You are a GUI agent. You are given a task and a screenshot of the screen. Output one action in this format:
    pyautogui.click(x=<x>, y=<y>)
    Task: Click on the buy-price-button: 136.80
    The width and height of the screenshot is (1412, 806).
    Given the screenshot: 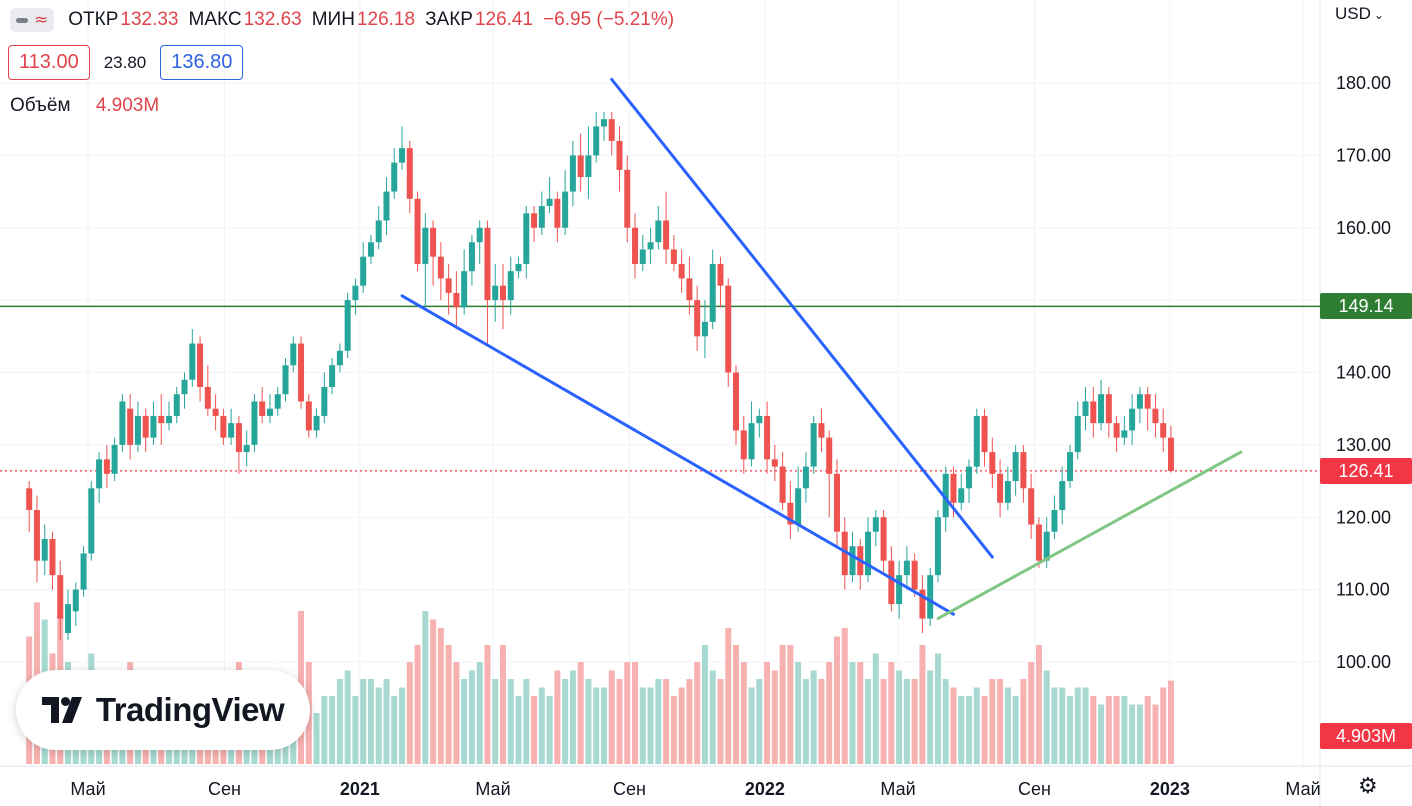 What is the action you would take?
    pyautogui.click(x=202, y=62)
    